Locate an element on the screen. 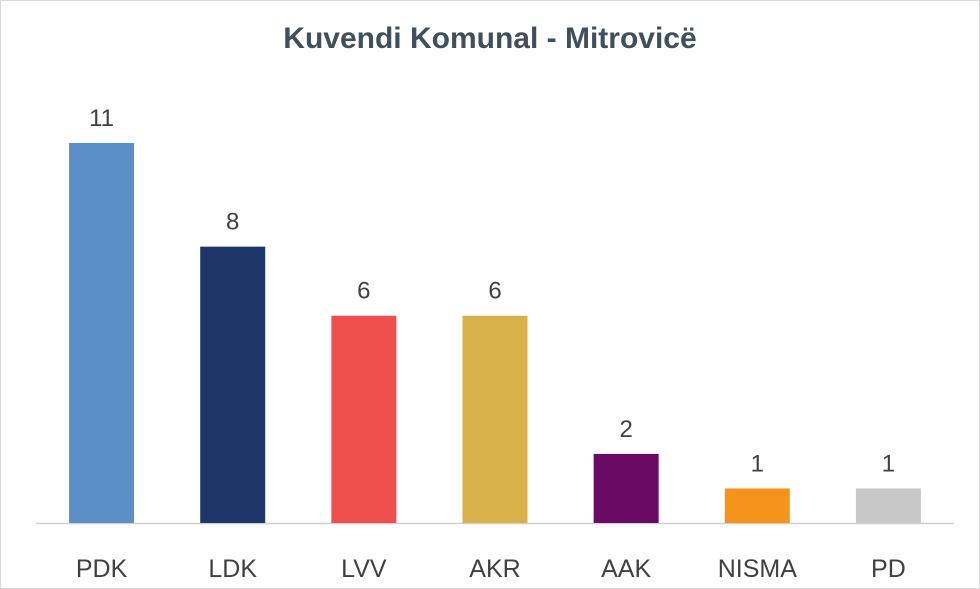  bar-aak is located at coordinates (626, 488).